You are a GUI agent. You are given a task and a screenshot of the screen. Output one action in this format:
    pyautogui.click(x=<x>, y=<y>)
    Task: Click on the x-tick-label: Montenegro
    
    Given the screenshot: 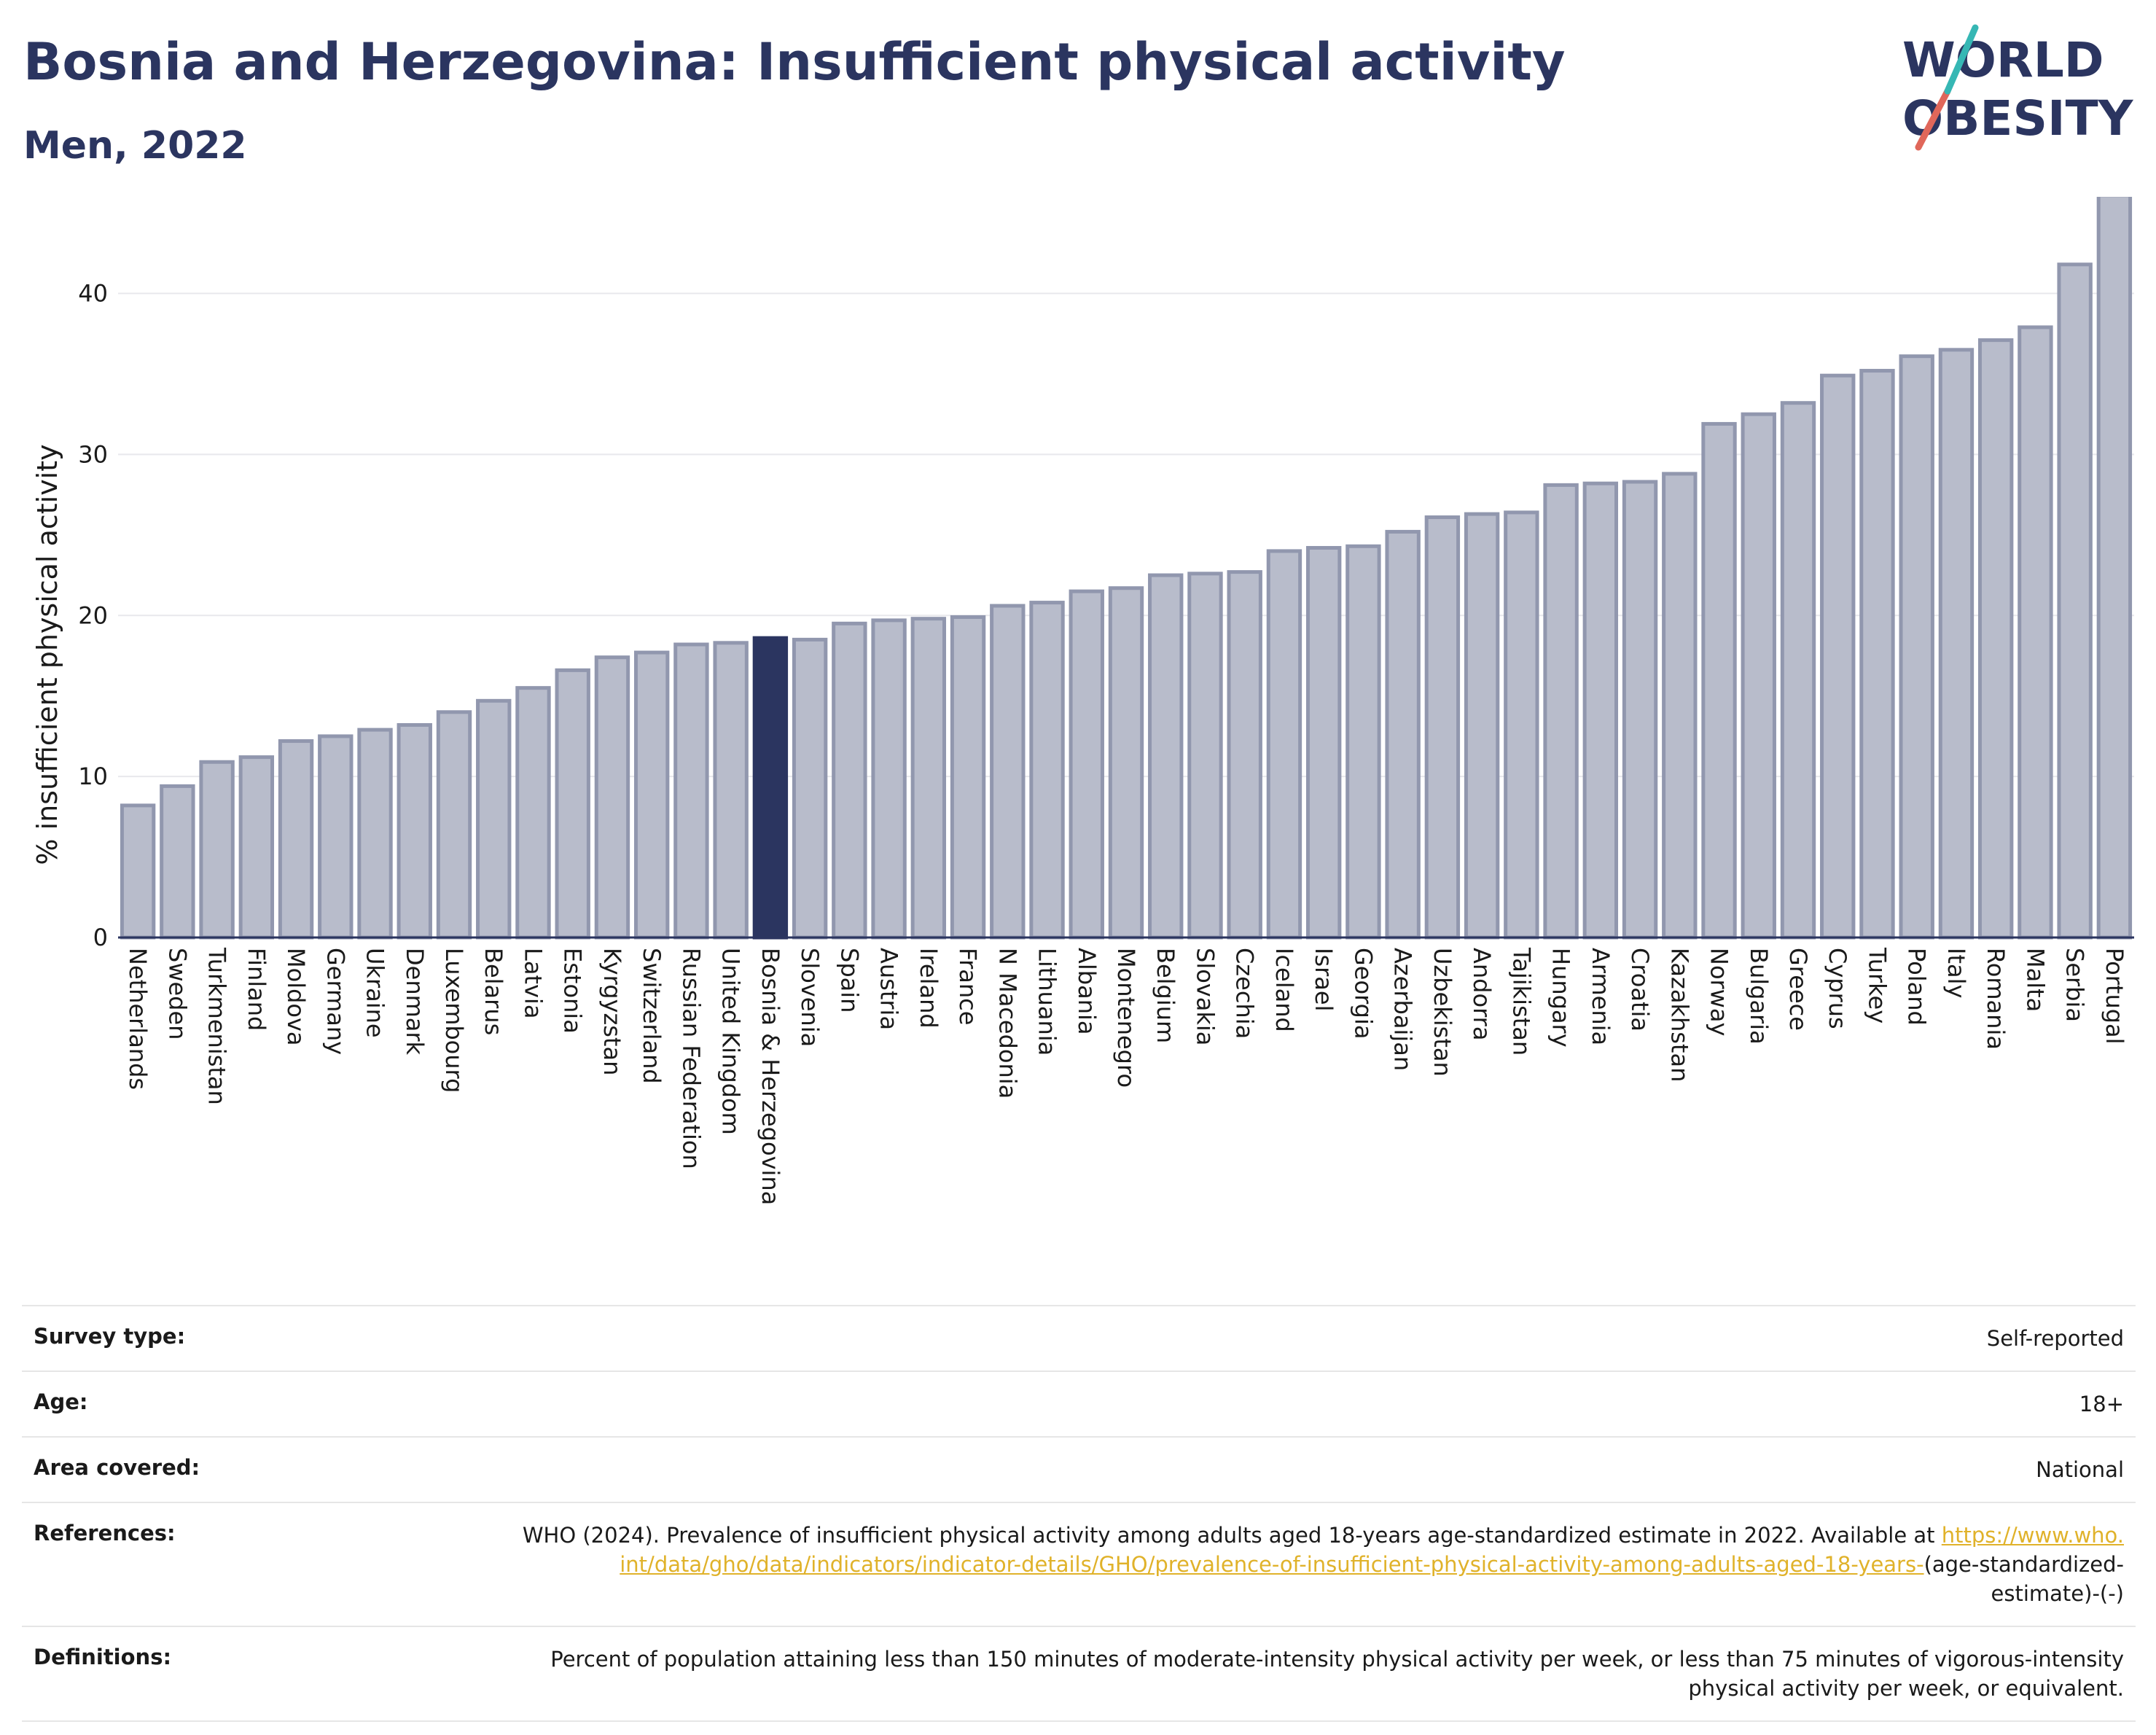 What is the action you would take?
    pyautogui.click(x=1126, y=1018)
    